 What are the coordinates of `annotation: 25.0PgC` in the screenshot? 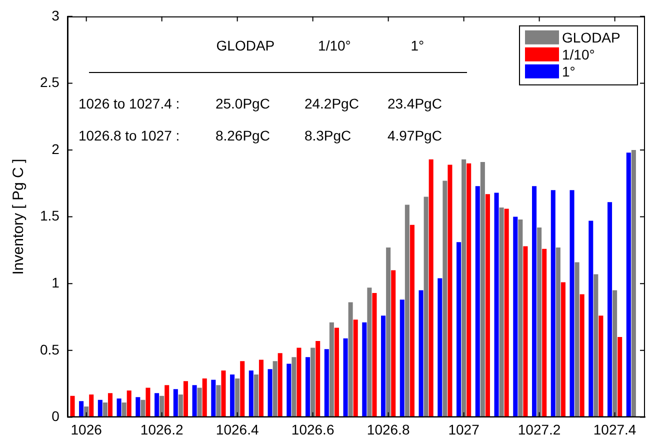 It's located at (242, 103).